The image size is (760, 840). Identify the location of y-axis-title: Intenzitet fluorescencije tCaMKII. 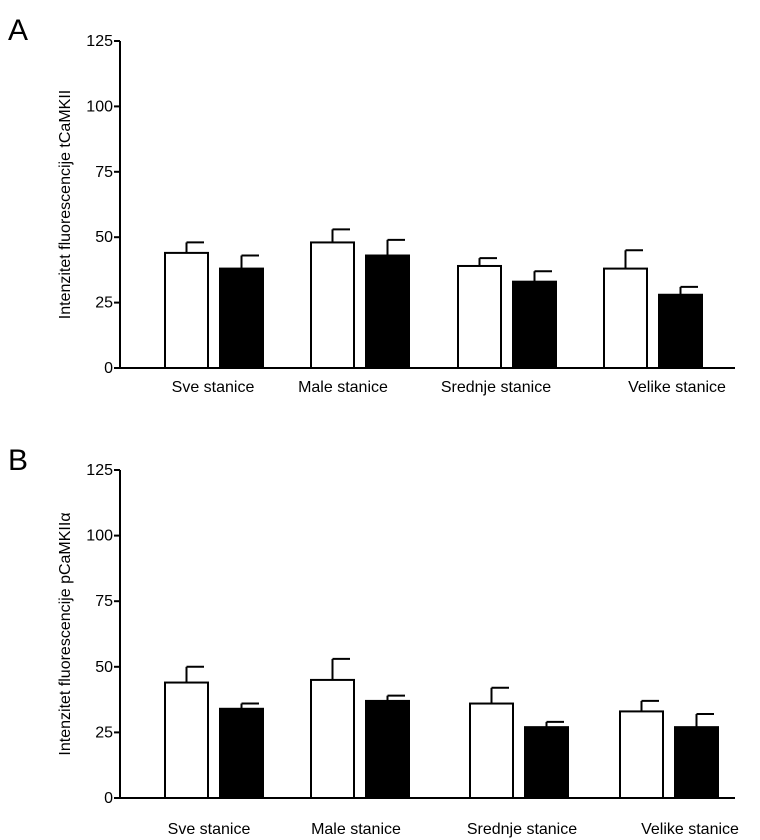
(65, 204).